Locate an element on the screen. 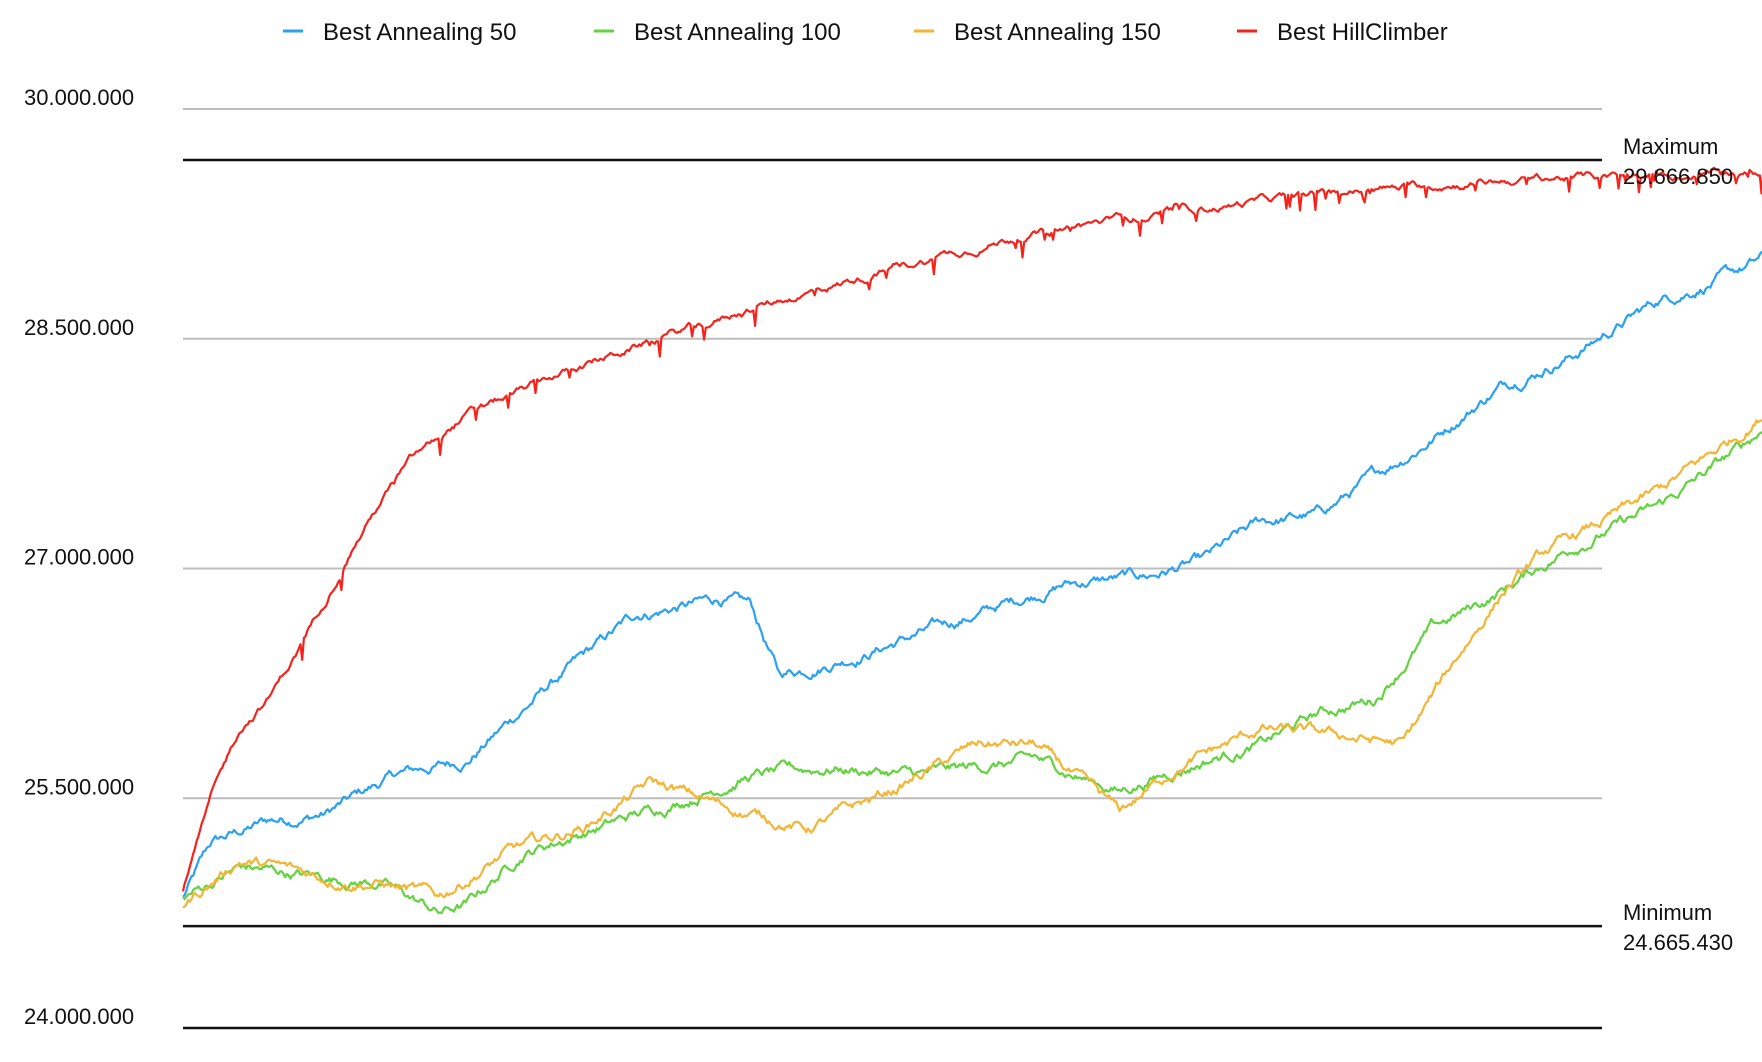  y-tick-label: 30.000.000 is located at coordinates (79, 97).